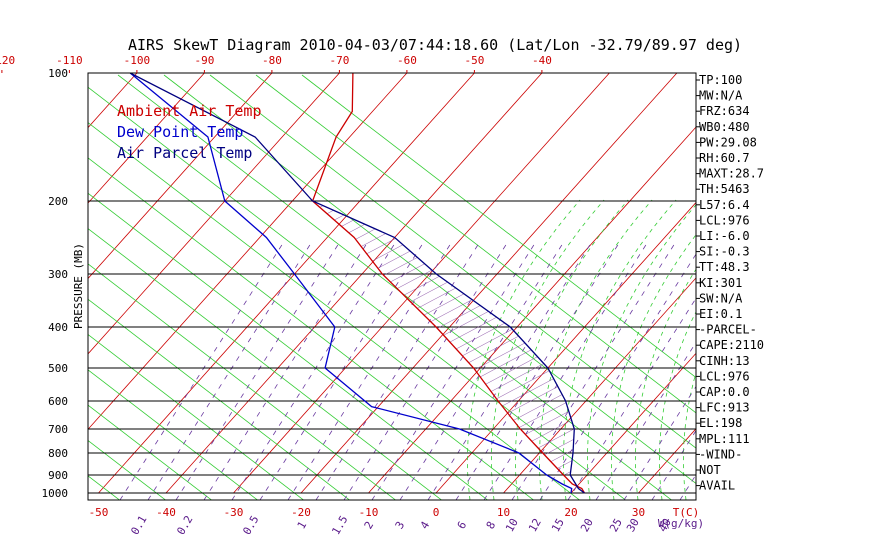 The image size is (870, 560). What do you see at coordinates (686, 512) in the screenshot?
I see `bottom-axis-unit: T(C)` at bounding box center [686, 512].